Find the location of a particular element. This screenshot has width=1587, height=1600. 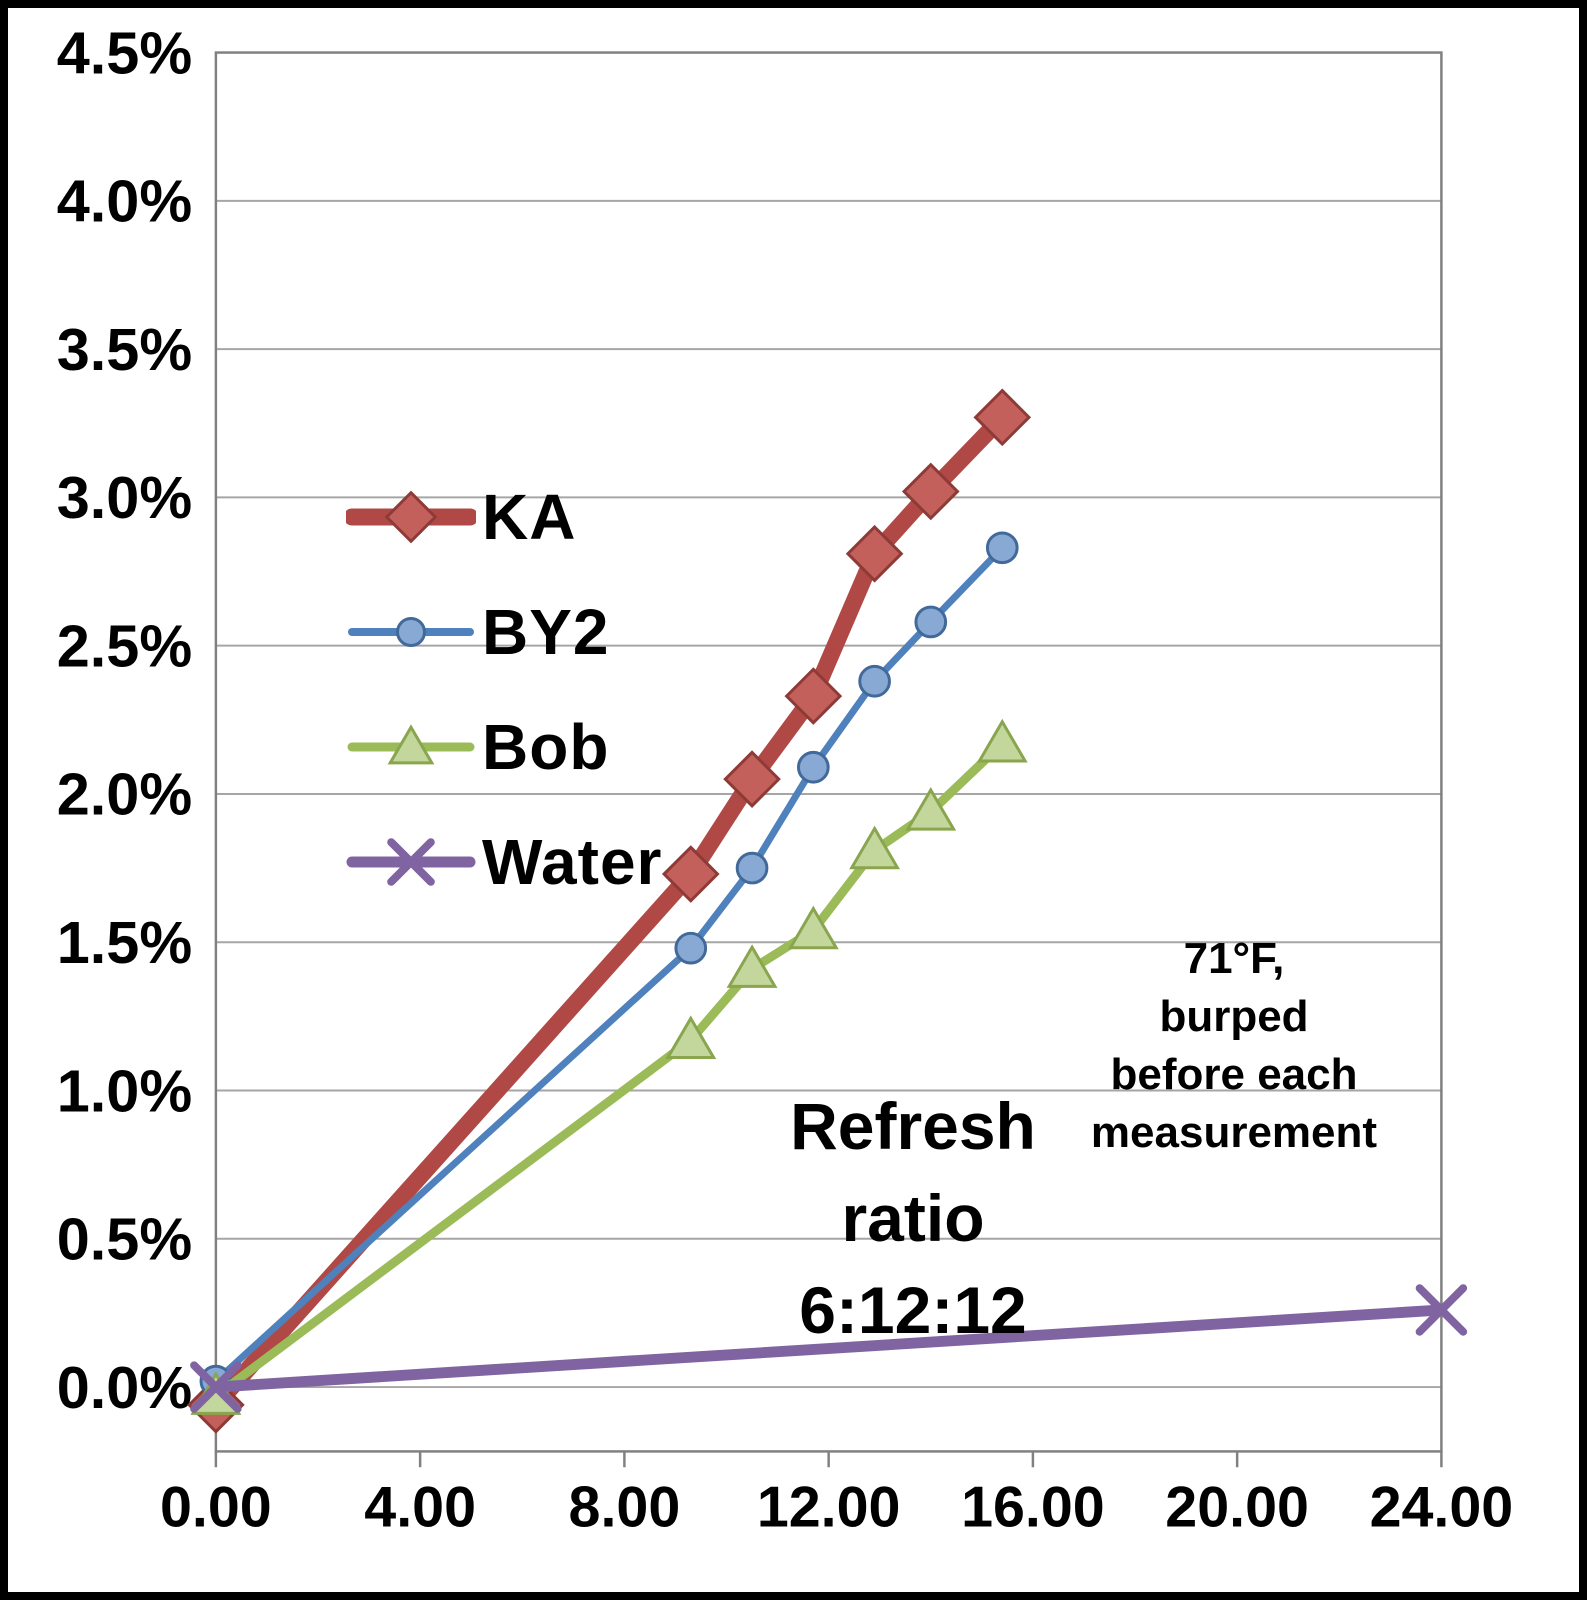

legend-item-water: Water is located at coordinates (504, 861).